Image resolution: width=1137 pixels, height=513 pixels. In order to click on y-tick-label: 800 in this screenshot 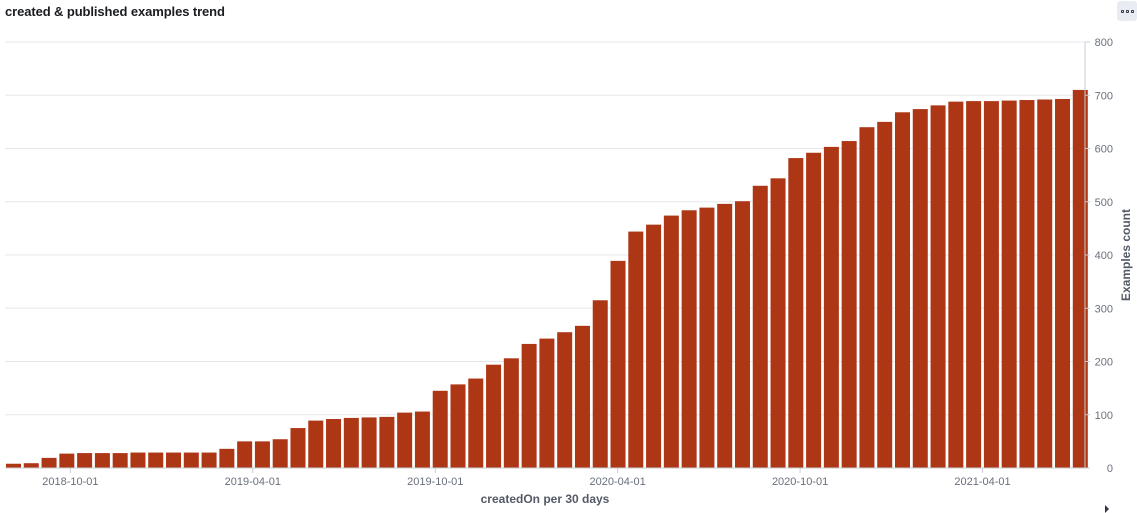, I will do `click(1104, 43)`.